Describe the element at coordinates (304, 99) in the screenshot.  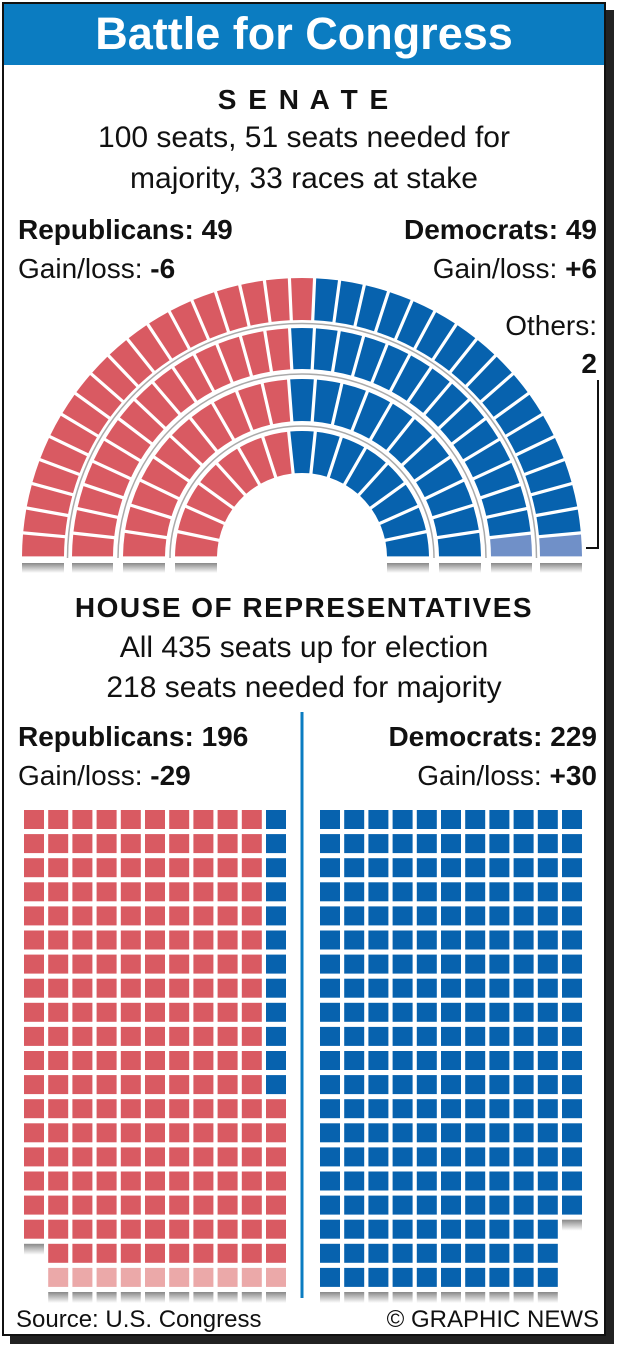
I see `senate-title: S E N A T E` at that location.